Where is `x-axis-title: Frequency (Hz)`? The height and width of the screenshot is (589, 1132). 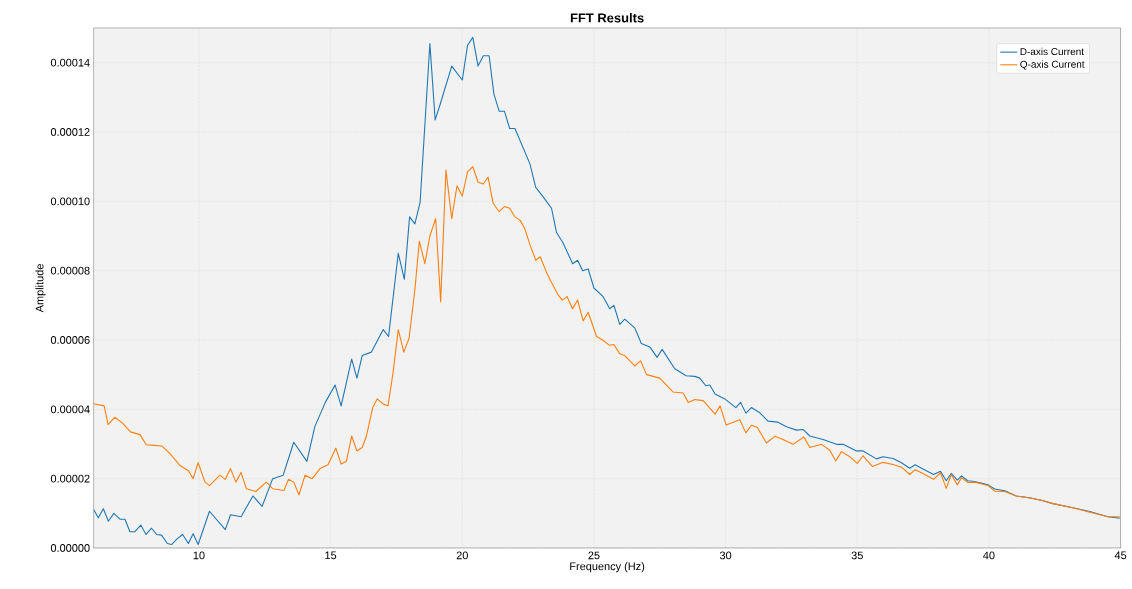
x-axis-title: Frequency (Hz) is located at coordinates (607, 567).